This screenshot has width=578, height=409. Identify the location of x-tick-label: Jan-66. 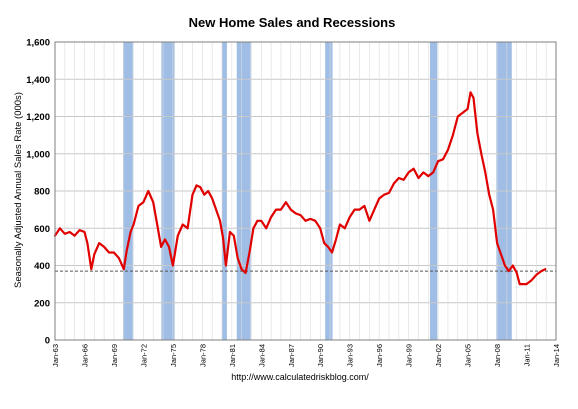
(84, 355).